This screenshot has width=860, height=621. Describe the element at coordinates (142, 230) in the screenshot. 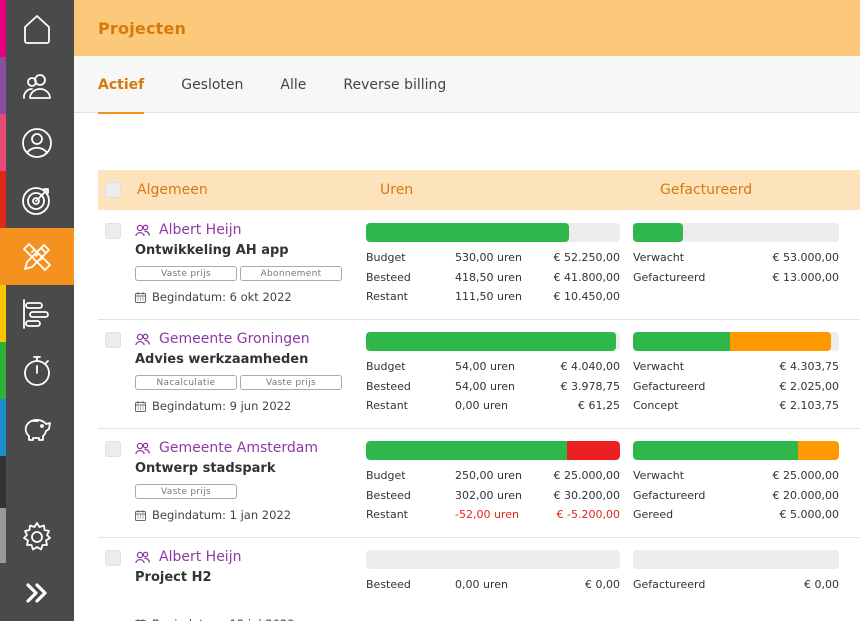

I see `client-users-icon` at that location.